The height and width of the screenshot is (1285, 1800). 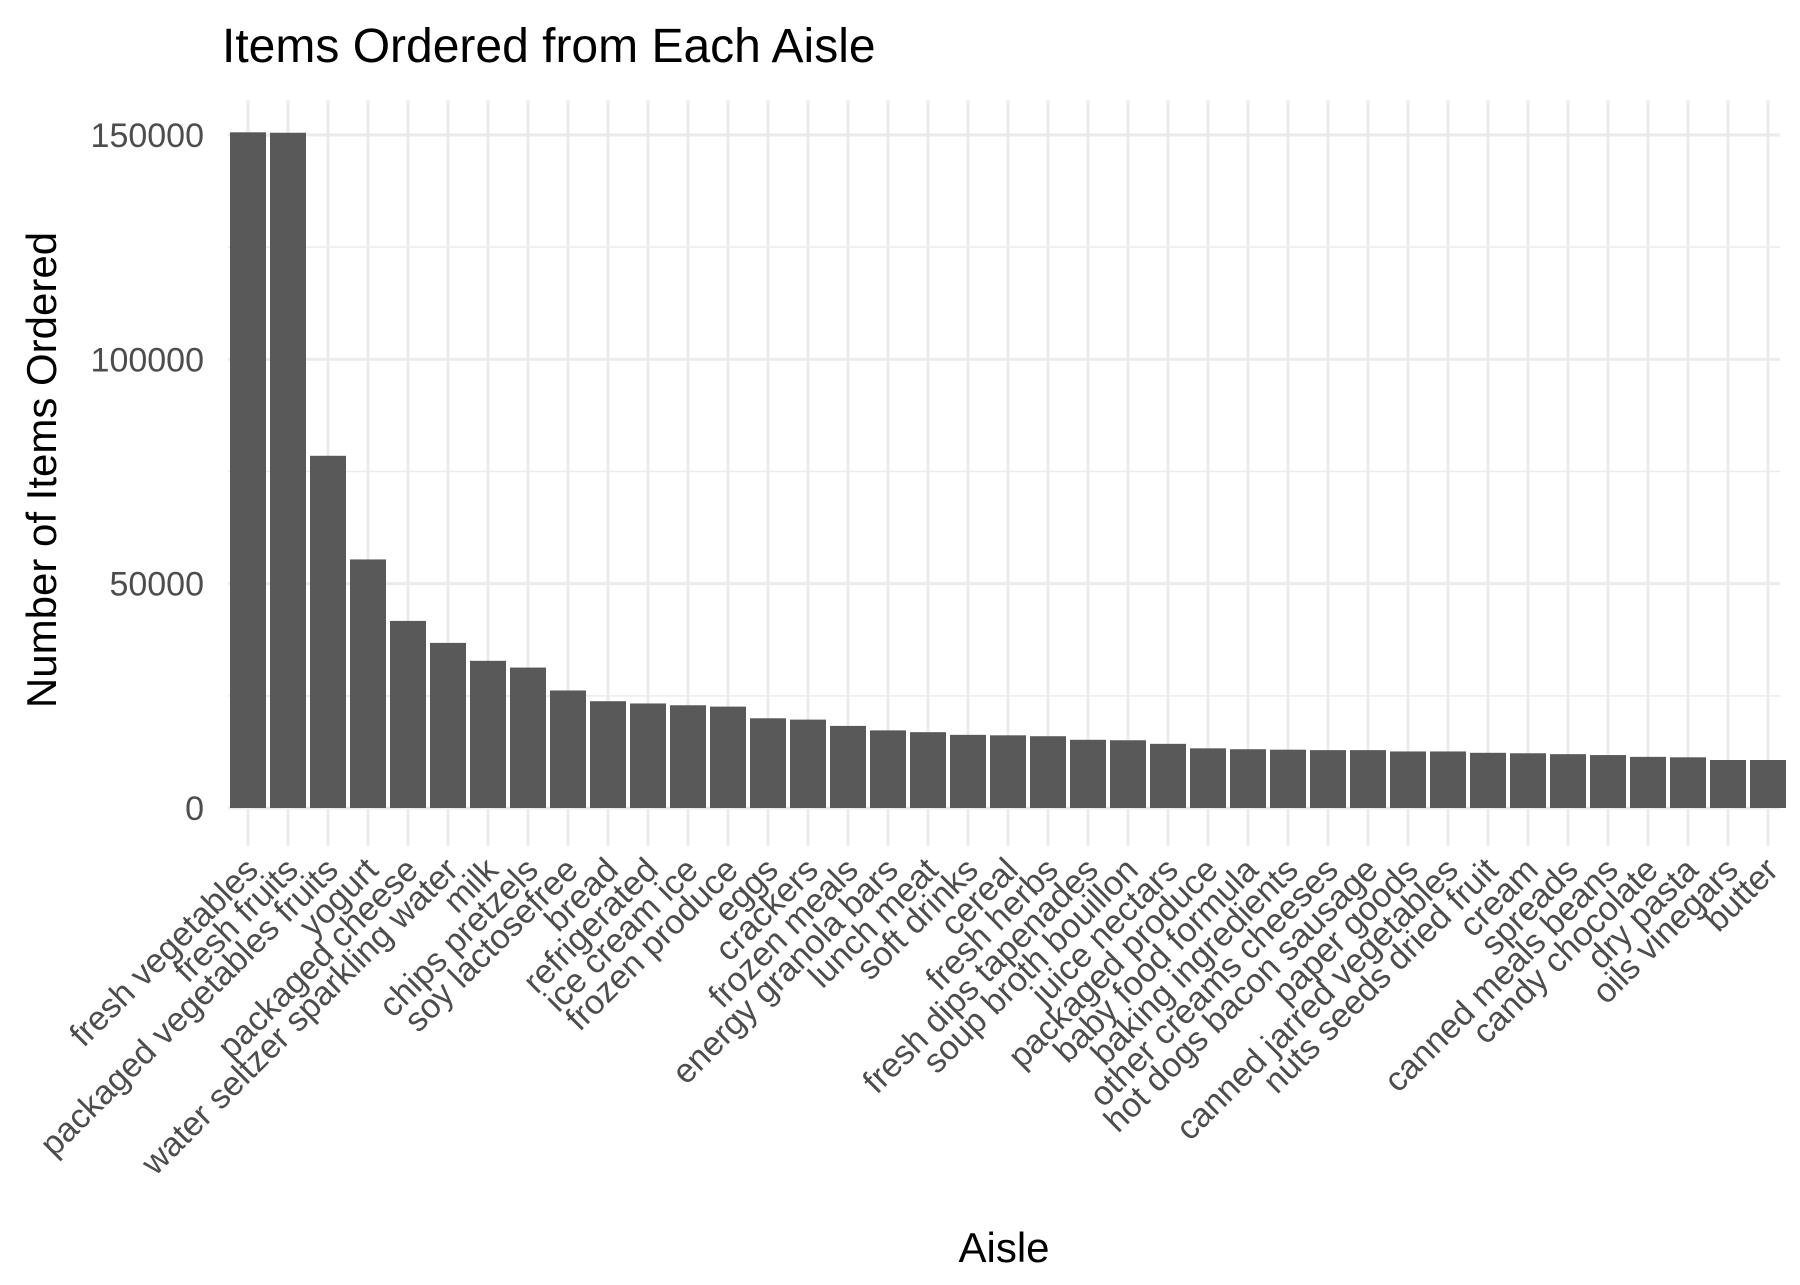 What do you see at coordinates (1003, 1247) in the screenshot?
I see `x-axis-title: Aisle` at bounding box center [1003, 1247].